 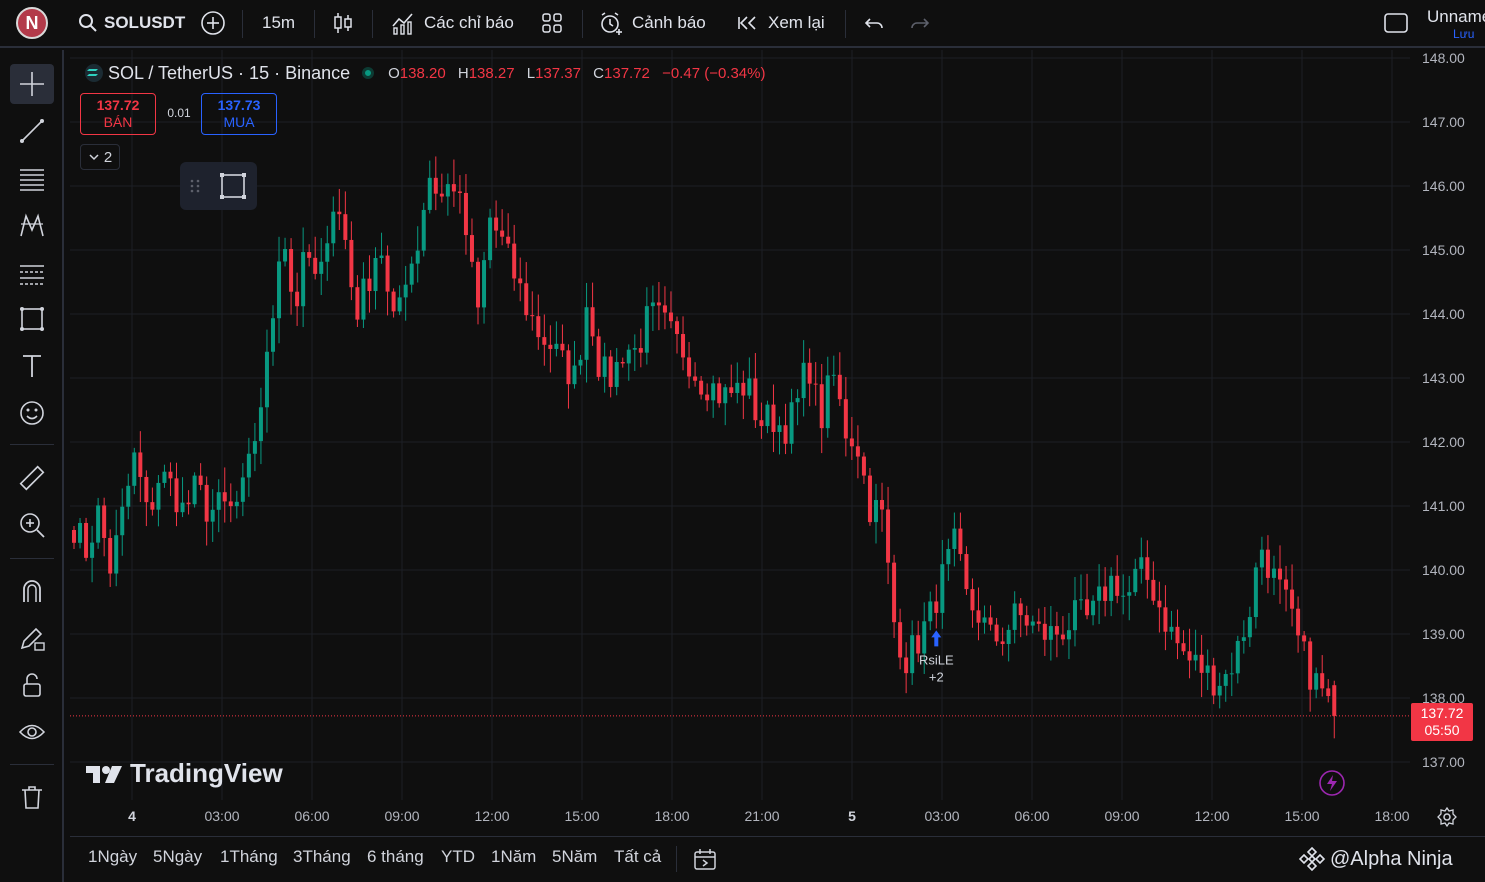 I want to click on magnet-tool, so click(x=32, y=591).